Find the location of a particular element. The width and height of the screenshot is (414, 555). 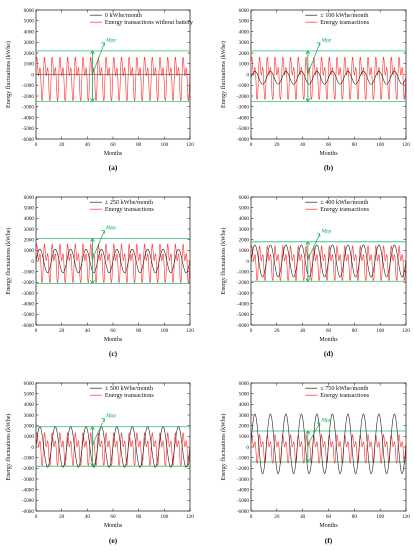

series-energy-transactions is located at coordinates (328, 78).